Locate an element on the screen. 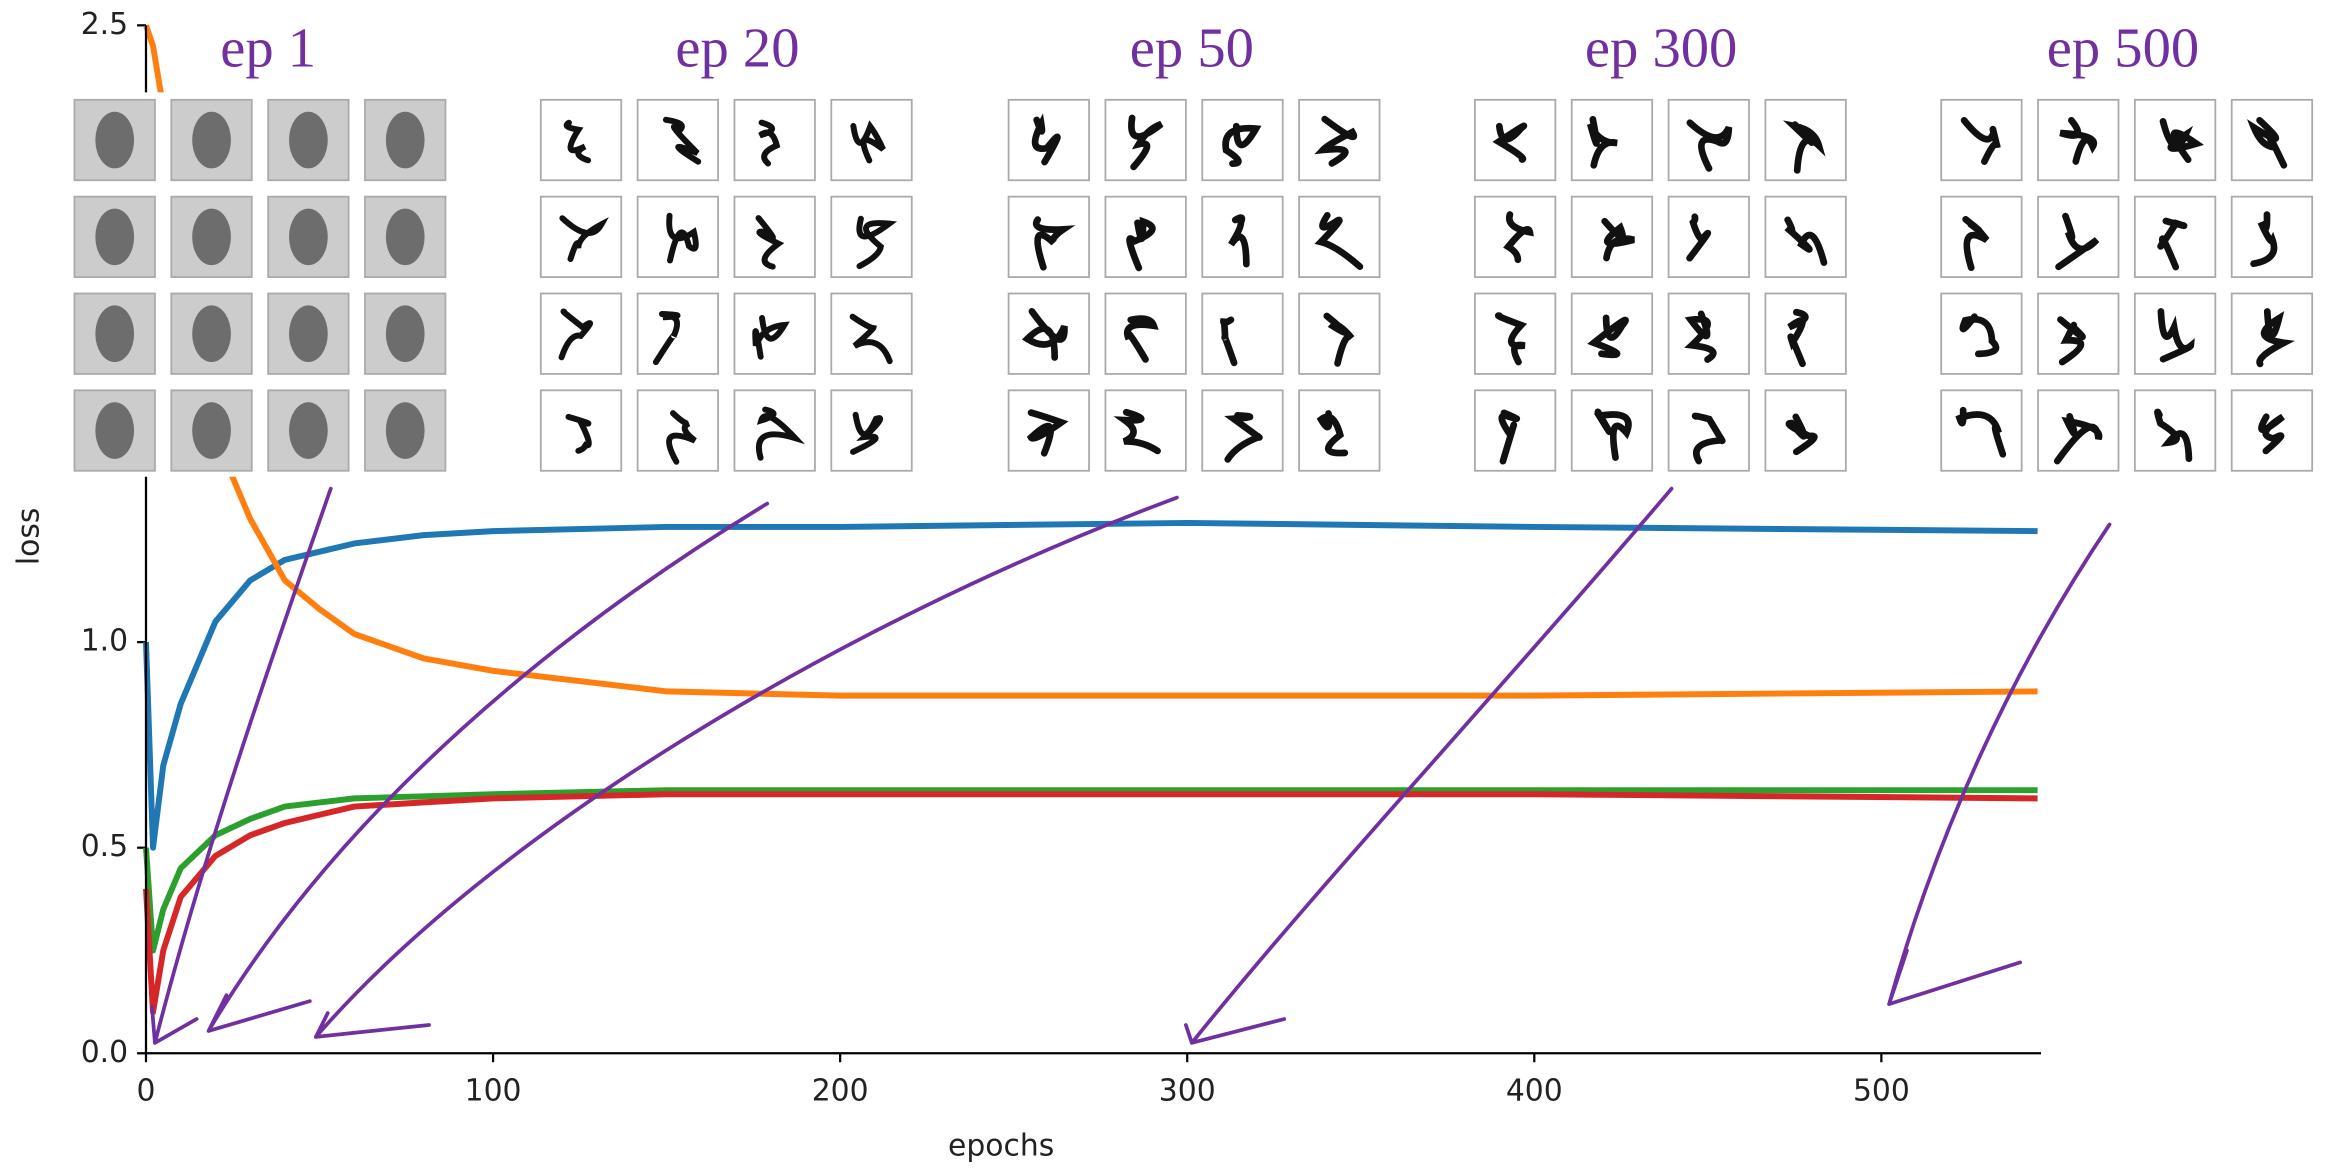  annotations: ep 1 ep 20 ep 50 ep 300 ep 500 is located at coordinates (1209, 49).